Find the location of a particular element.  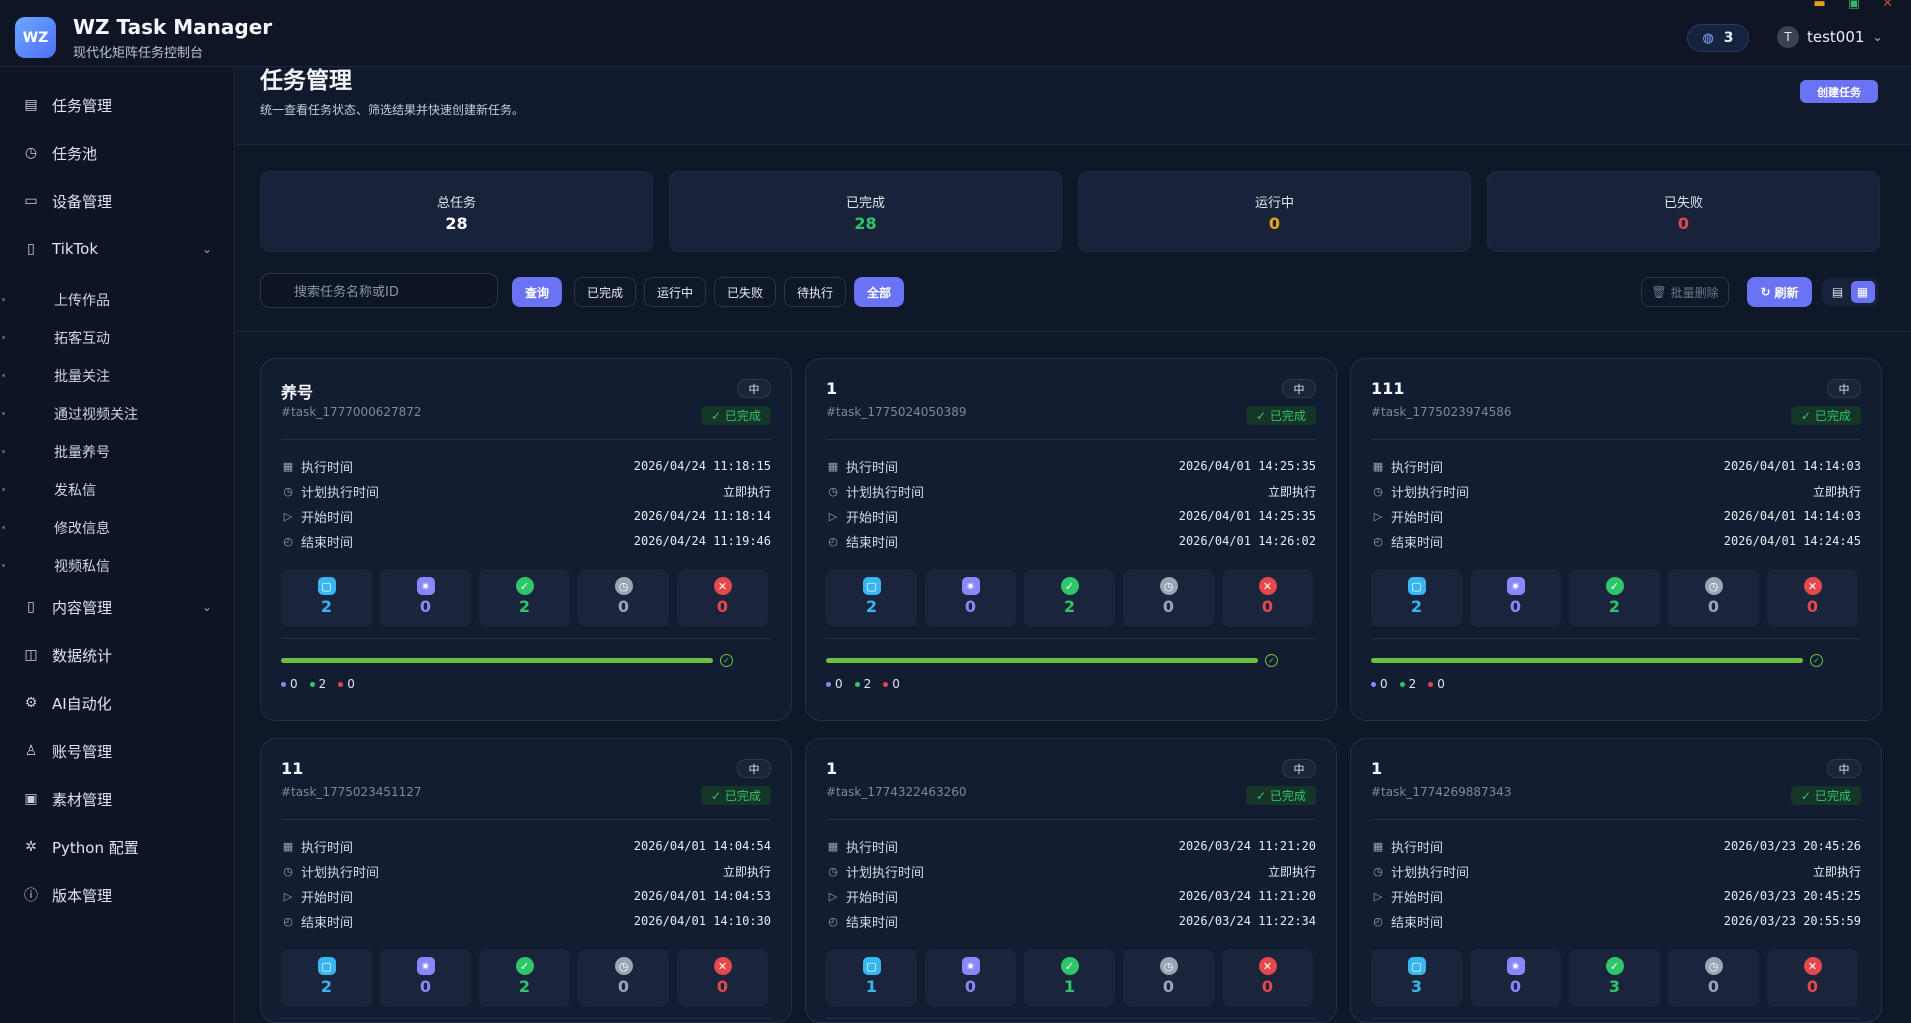

info-value: 2026/03/23 20:45:26 is located at coordinates (1792, 846).